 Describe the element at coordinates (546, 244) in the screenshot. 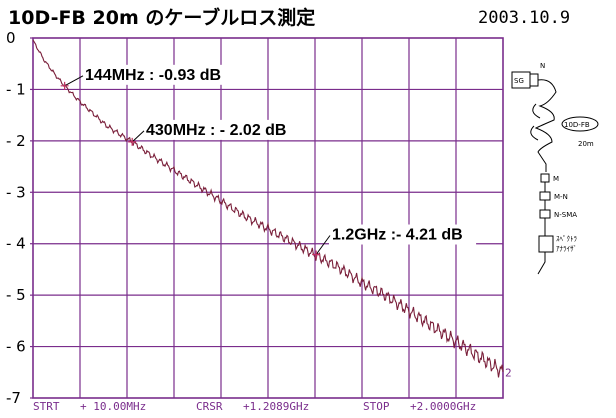

I see `analyzer-icon` at that location.